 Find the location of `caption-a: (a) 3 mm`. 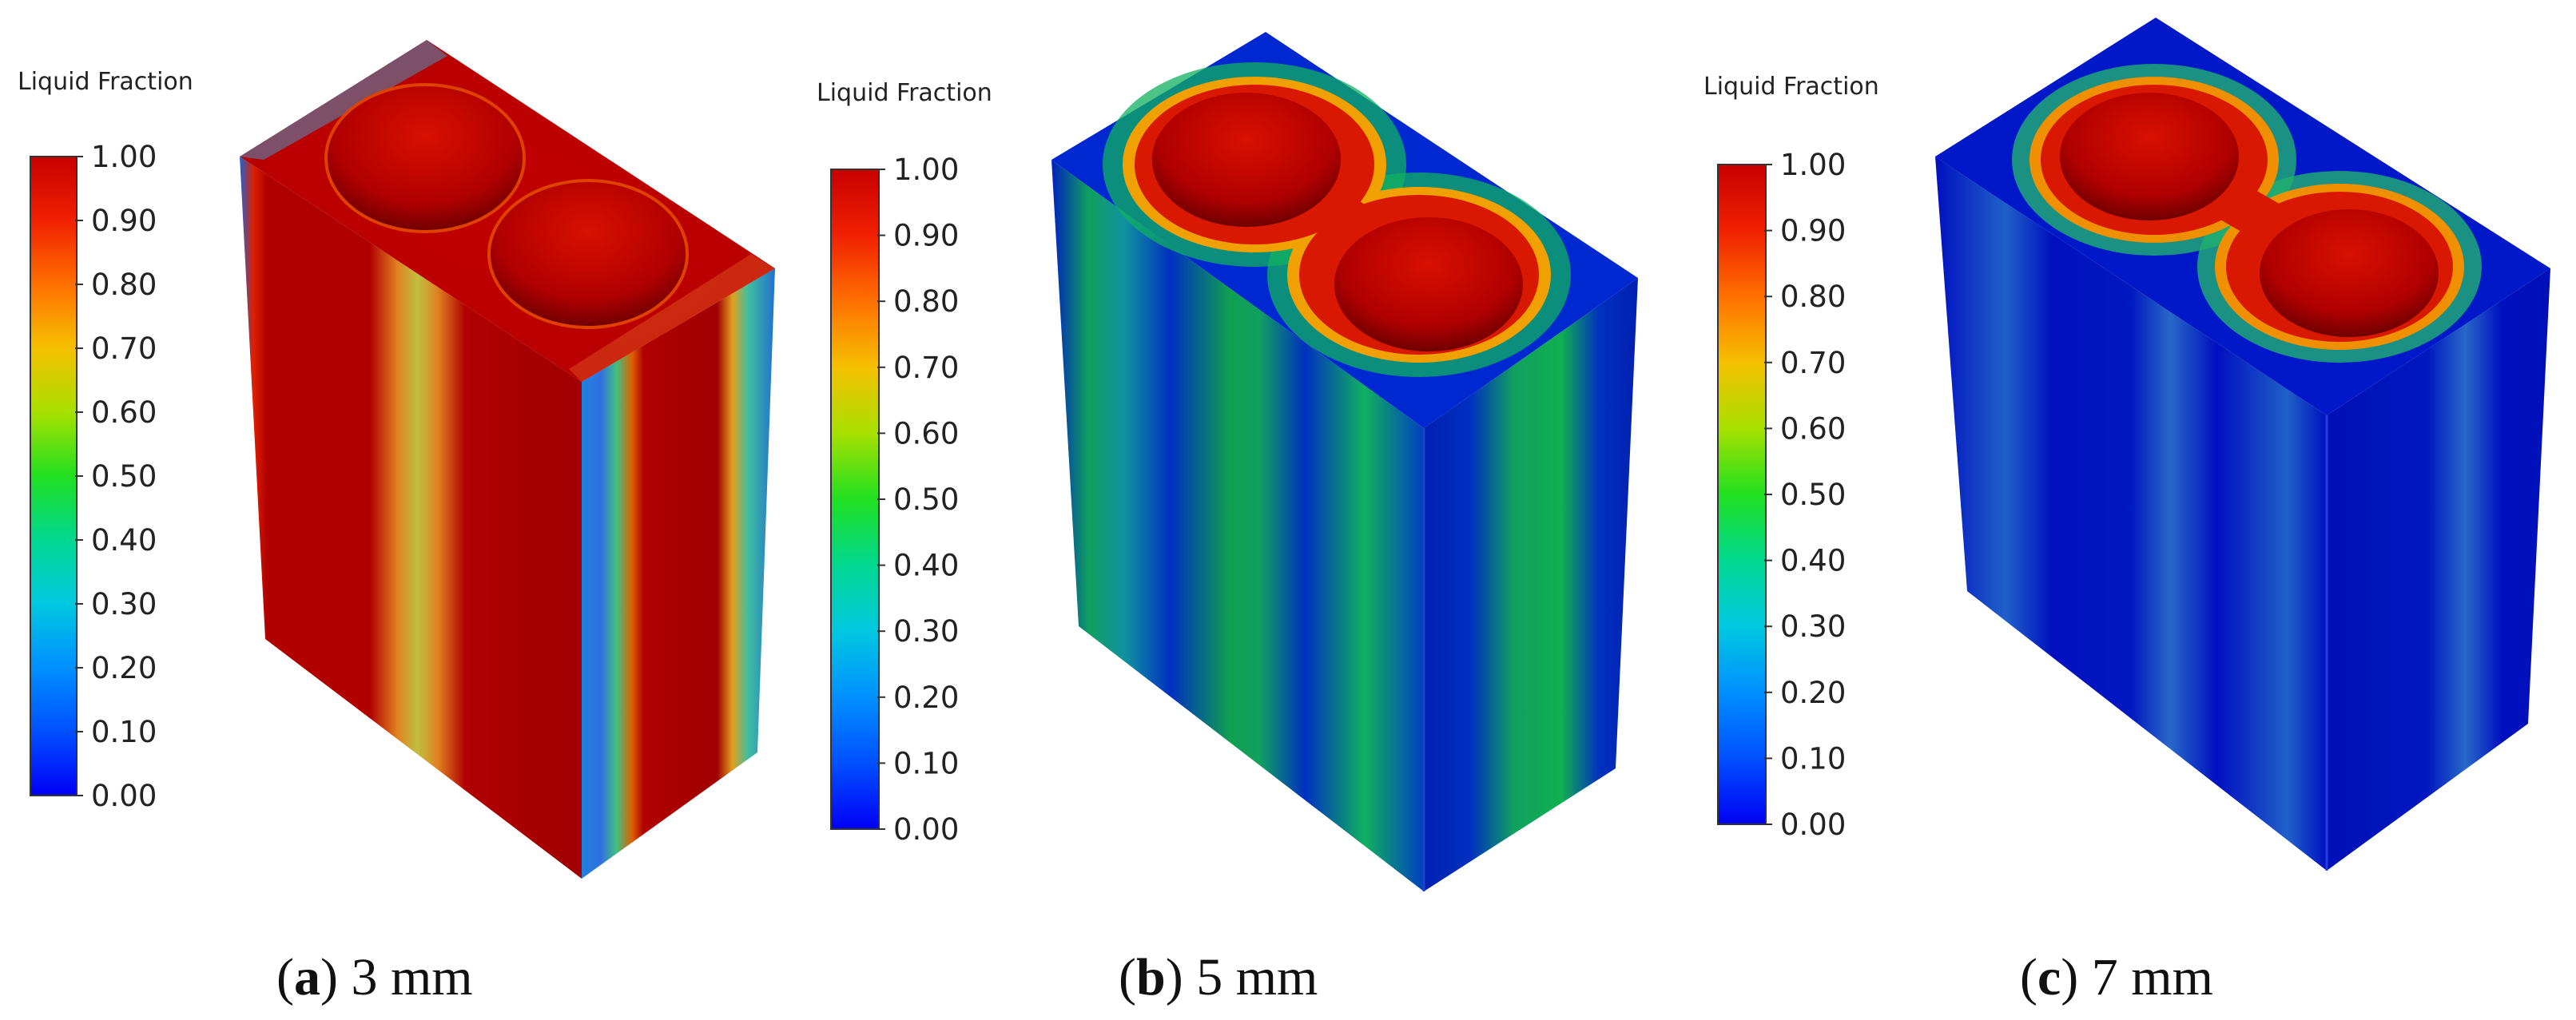

caption-a: (a) 3 mm is located at coordinates (374, 977).